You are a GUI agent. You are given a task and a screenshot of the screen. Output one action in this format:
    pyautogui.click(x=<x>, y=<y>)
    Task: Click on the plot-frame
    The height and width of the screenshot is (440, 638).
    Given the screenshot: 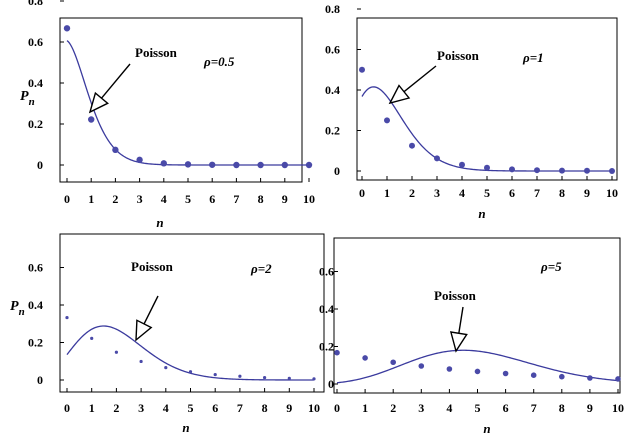 What is the action you would take?
    pyautogui.click(x=181, y=100)
    